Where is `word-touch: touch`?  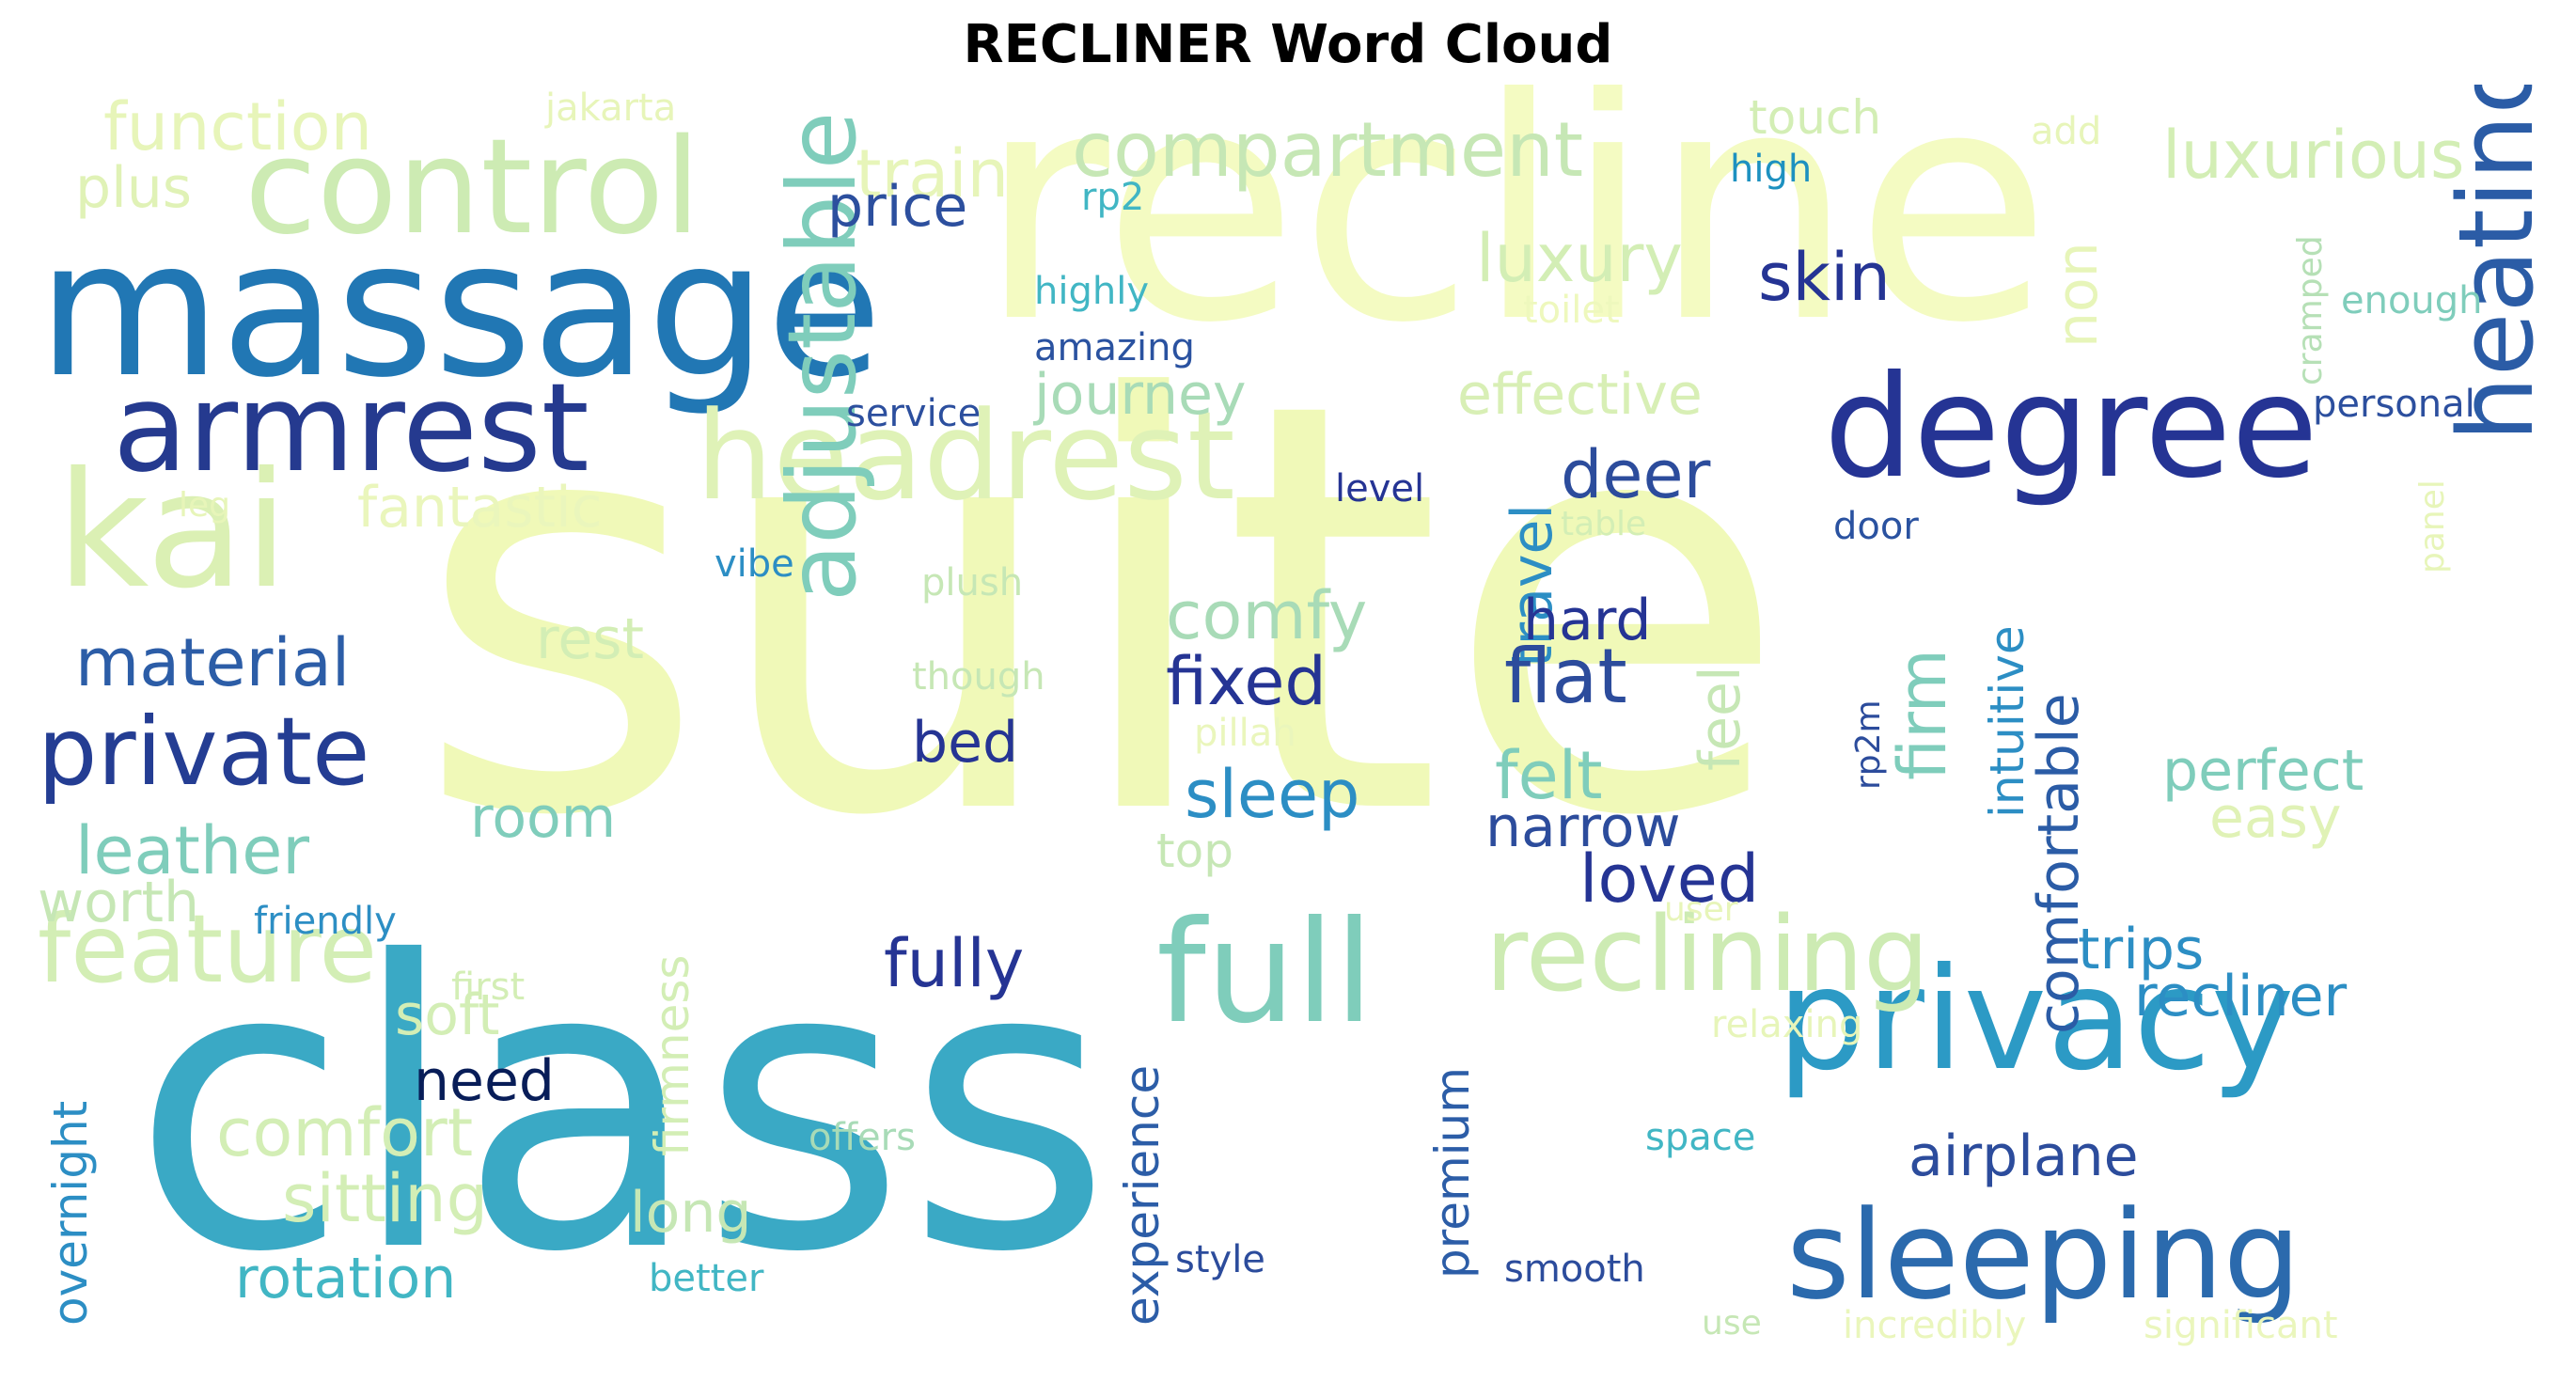 word-touch: touch is located at coordinates (1816, 117).